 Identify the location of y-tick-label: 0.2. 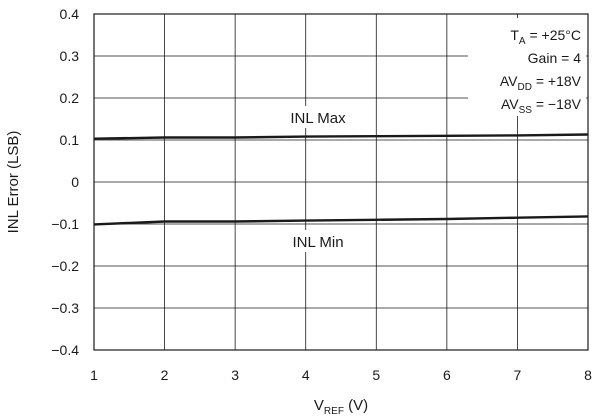
(70, 98).